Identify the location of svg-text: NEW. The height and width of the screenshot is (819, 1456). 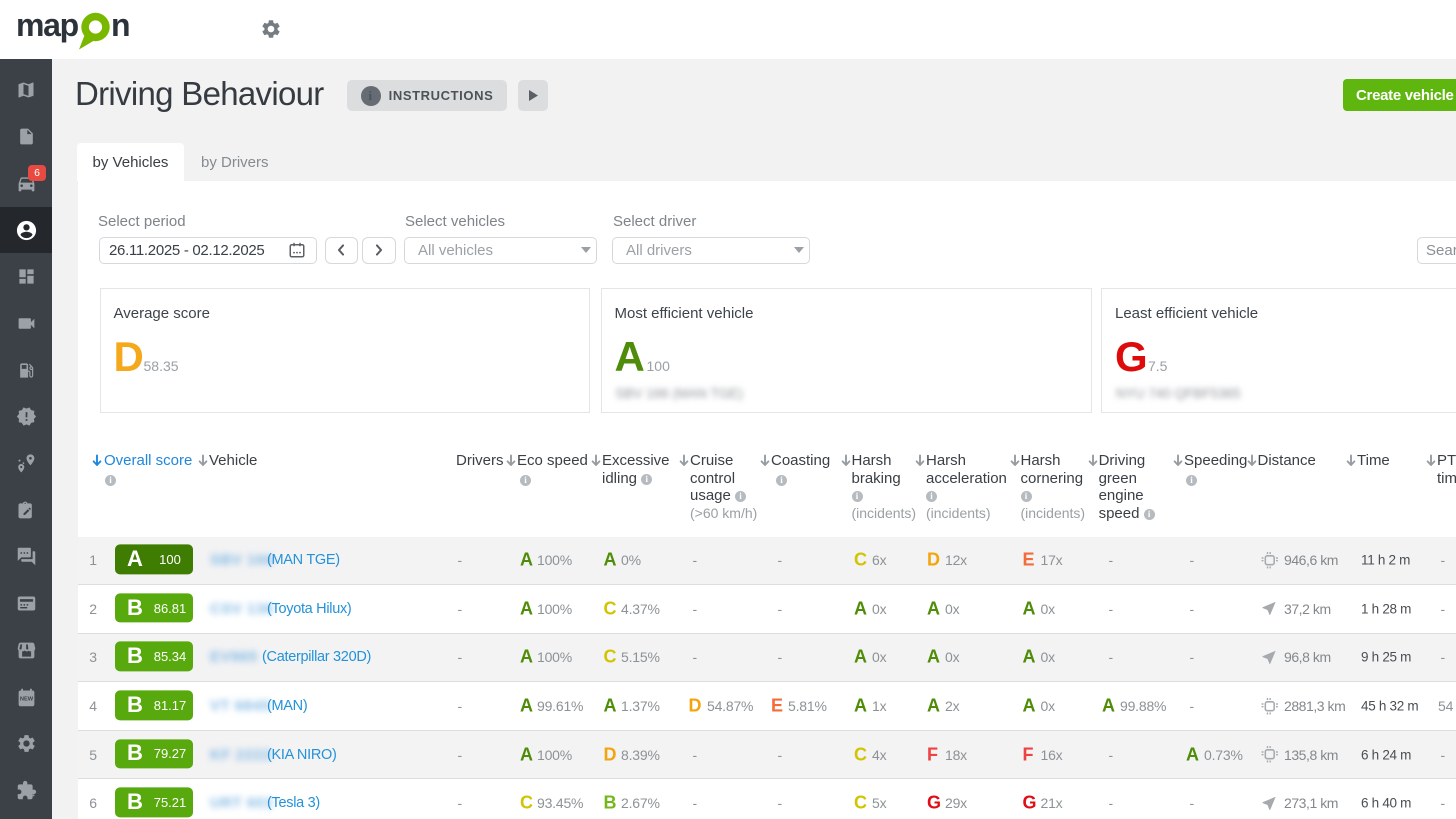
(26, 699).